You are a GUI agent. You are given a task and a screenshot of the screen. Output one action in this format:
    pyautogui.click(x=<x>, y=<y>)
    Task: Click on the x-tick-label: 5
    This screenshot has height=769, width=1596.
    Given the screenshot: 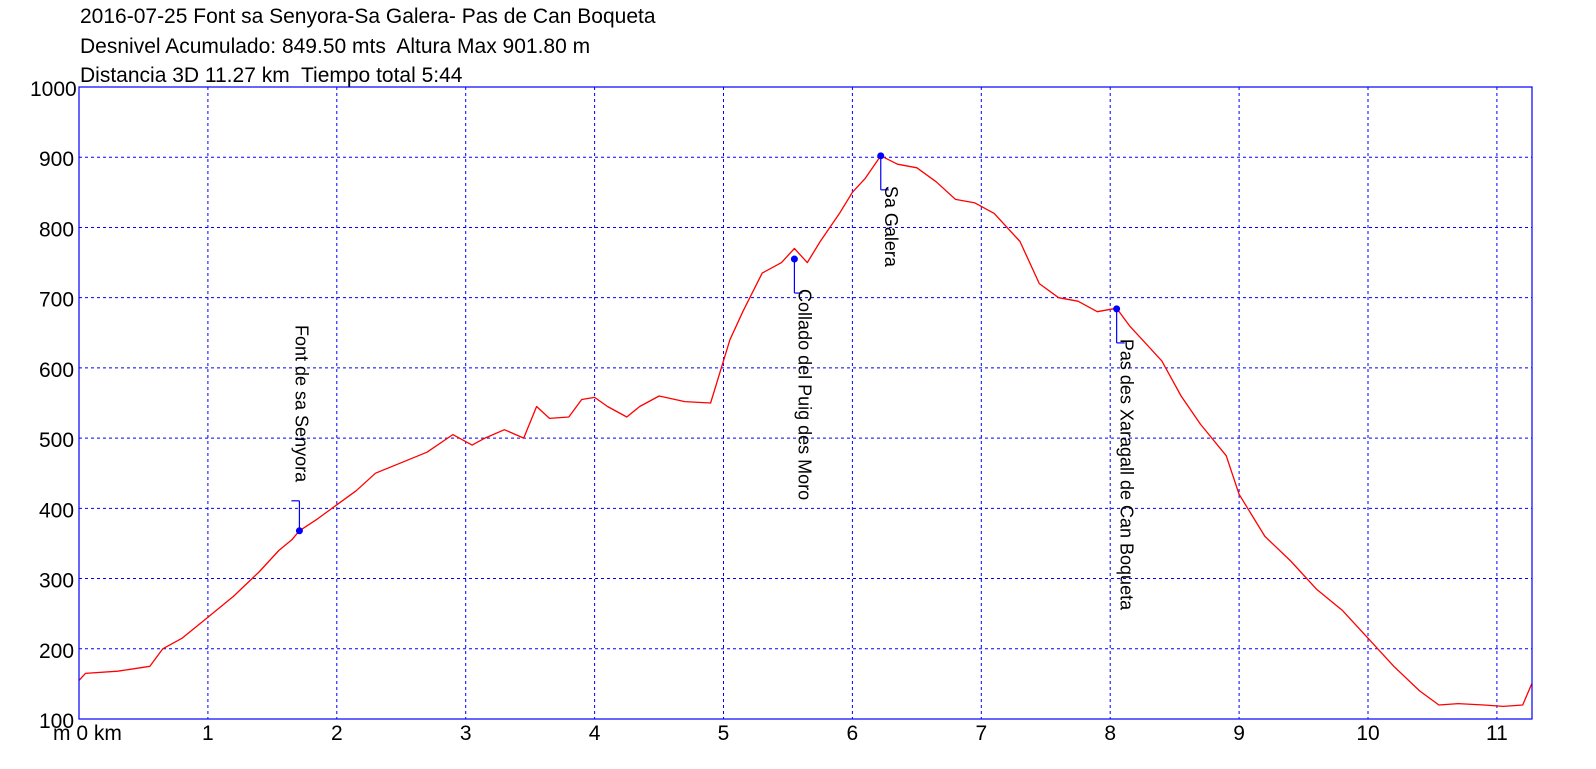 What is the action you would take?
    pyautogui.click(x=724, y=733)
    